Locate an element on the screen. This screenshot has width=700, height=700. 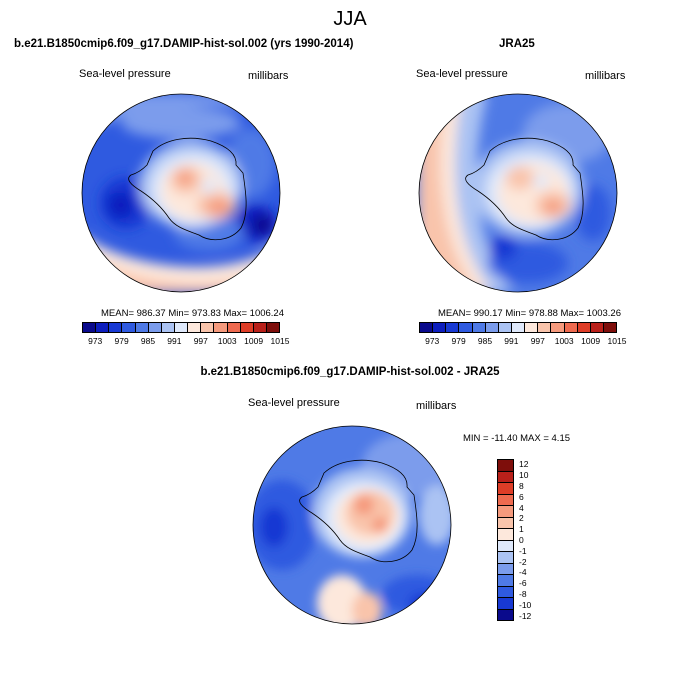
obs-colorbar-tick-label: 973 is located at coordinates (432, 341).